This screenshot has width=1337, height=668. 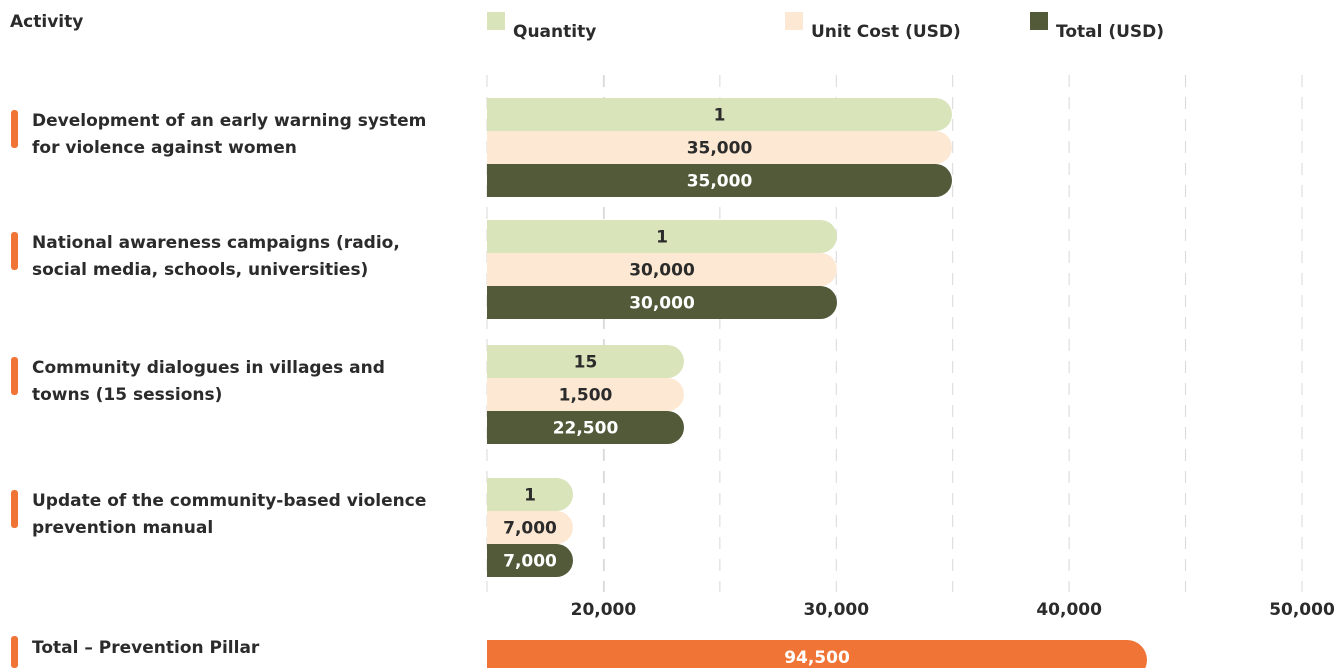 What do you see at coordinates (604, 610) in the screenshot?
I see `x-tick-label: 20,000` at bounding box center [604, 610].